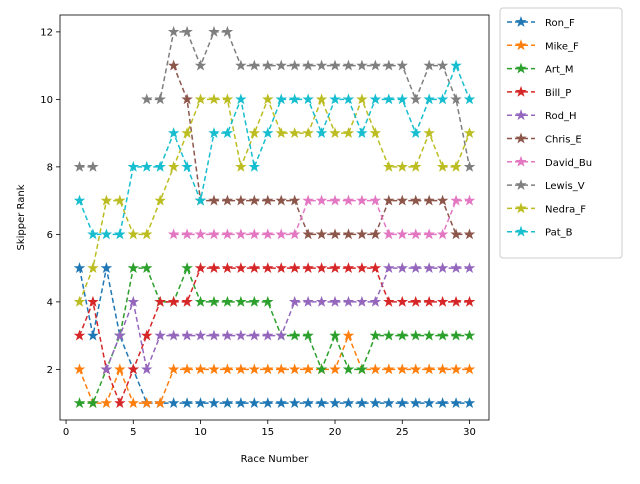 The height and width of the screenshot is (484, 640). I want to click on x-tick-label: 25, so click(402, 432).